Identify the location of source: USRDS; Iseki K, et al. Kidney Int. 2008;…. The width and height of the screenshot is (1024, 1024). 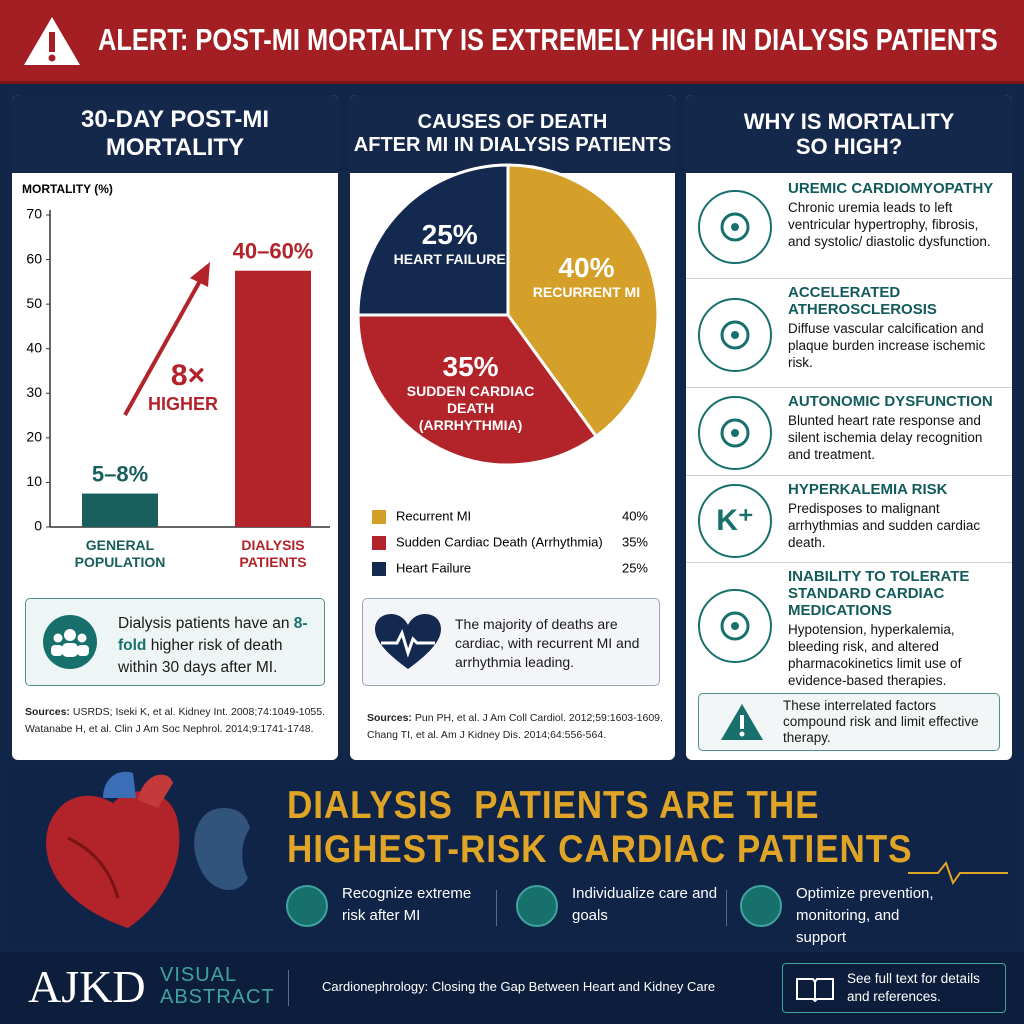
(199, 712).